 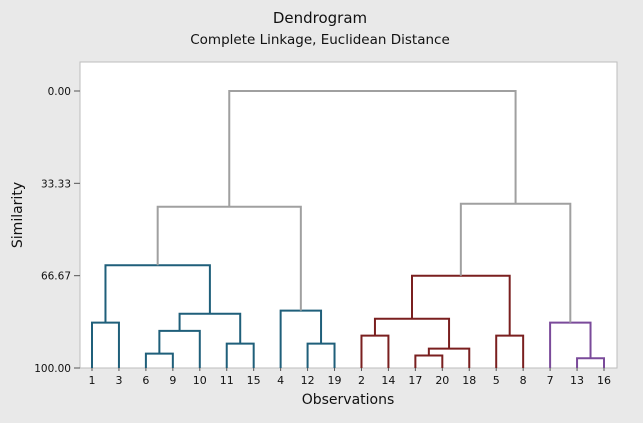 What do you see at coordinates (604, 380) in the screenshot?
I see `observation-label: 16` at bounding box center [604, 380].